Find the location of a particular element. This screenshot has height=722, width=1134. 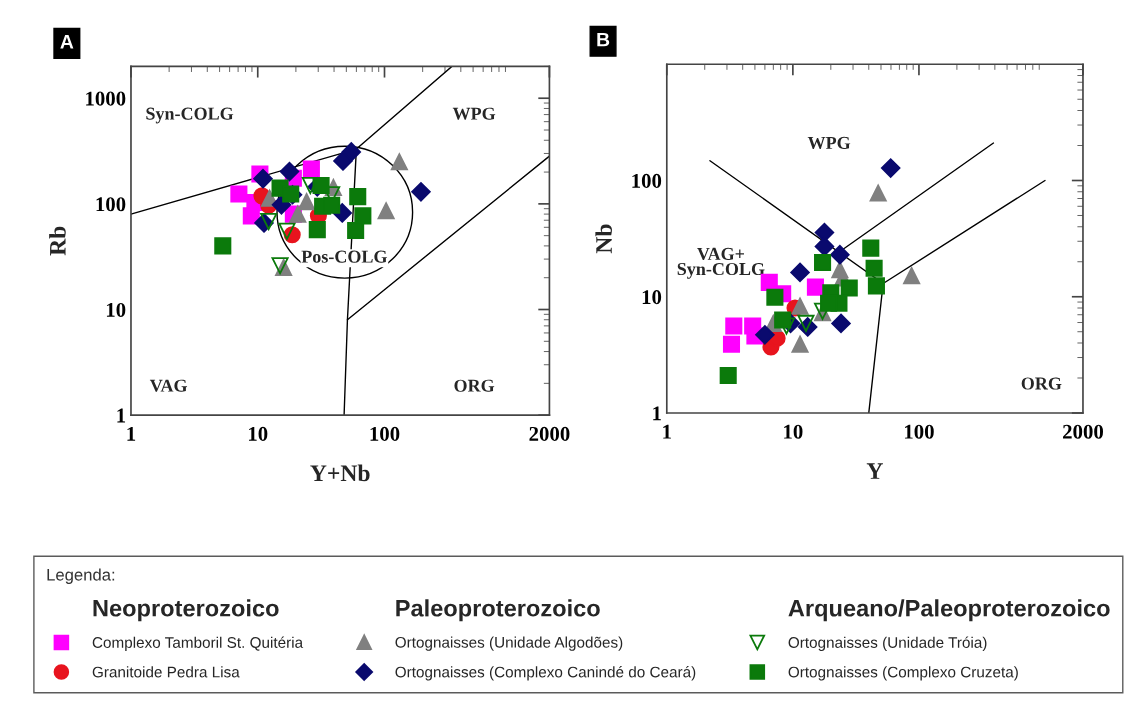

x-axis-title: Y is located at coordinates (874, 471).